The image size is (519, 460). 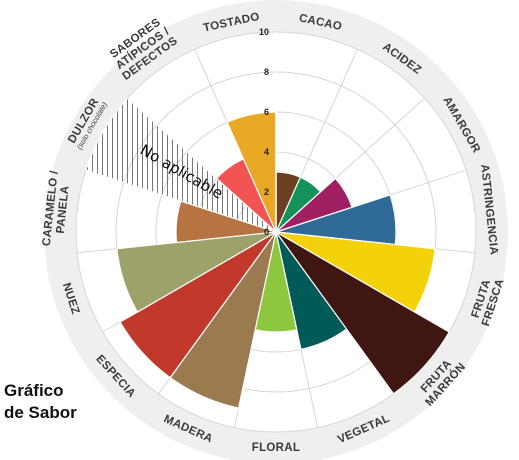 I want to click on r-tick-label-2: 2, so click(x=266, y=192).